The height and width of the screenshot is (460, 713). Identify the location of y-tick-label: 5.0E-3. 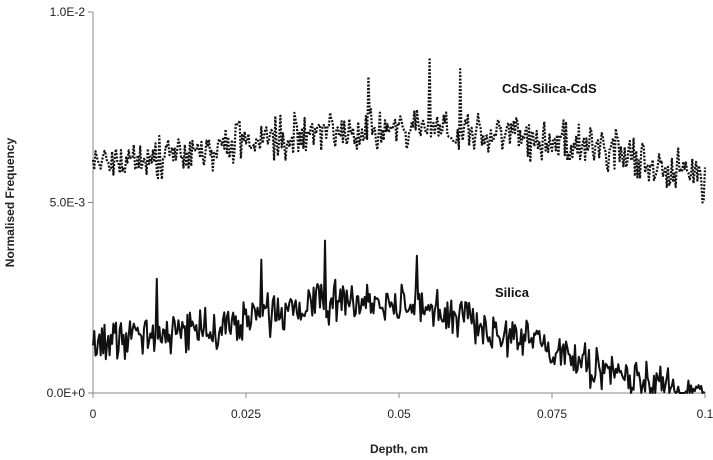
(68, 203).